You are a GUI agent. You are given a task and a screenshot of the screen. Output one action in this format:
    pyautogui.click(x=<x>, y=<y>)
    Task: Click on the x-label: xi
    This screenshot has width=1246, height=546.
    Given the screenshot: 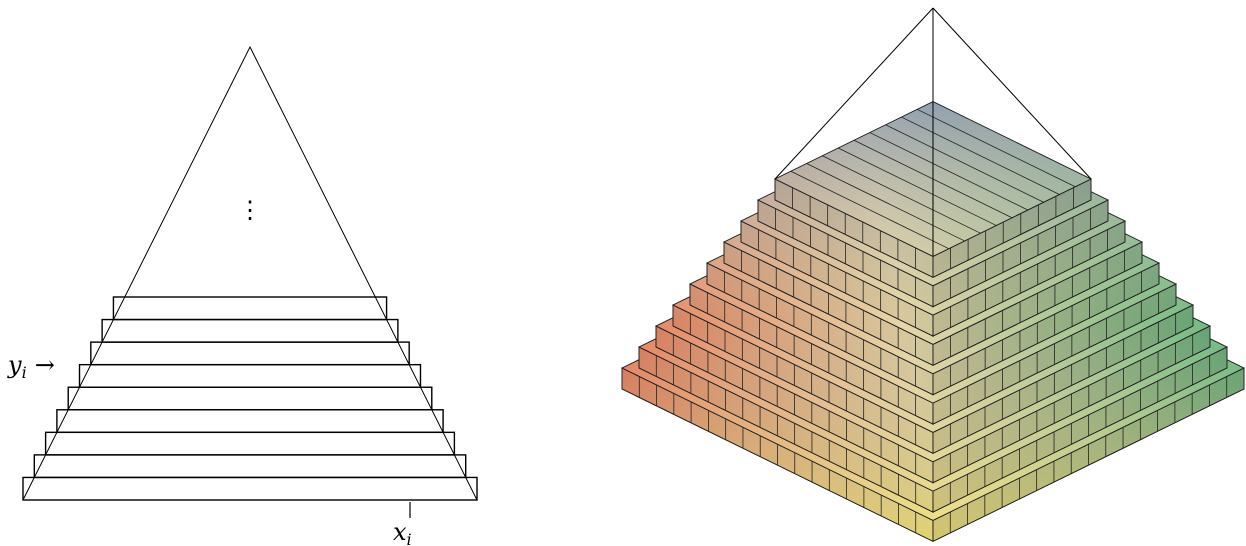 What is the action you would take?
    pyautogui.click(x=402, y=532)
    